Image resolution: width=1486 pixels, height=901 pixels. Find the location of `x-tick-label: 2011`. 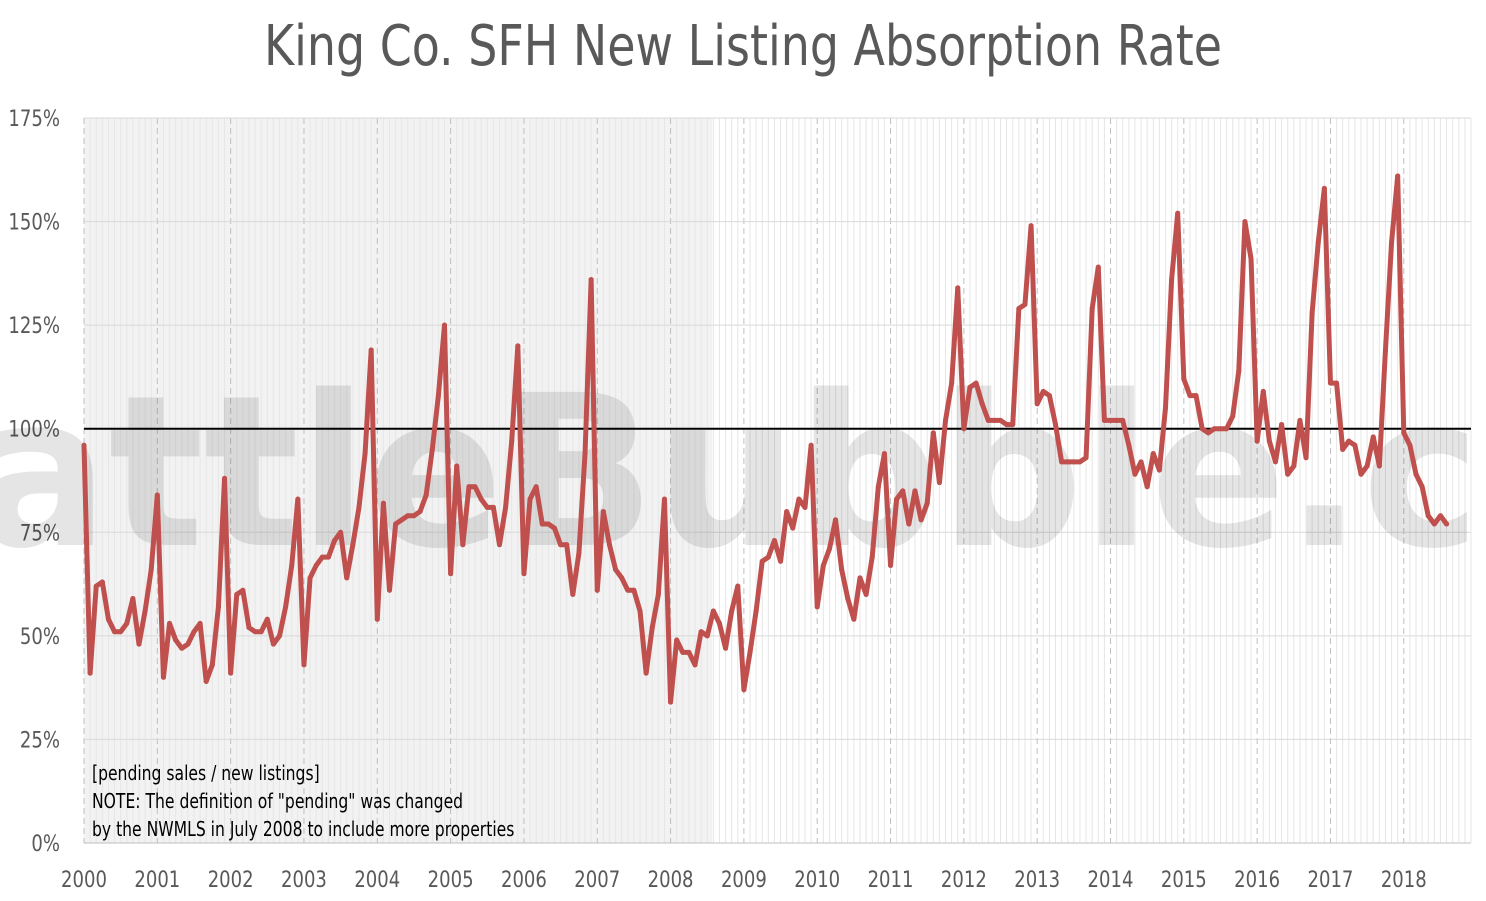

x-tick-label: 2011 is located at coordinates (891, 879).